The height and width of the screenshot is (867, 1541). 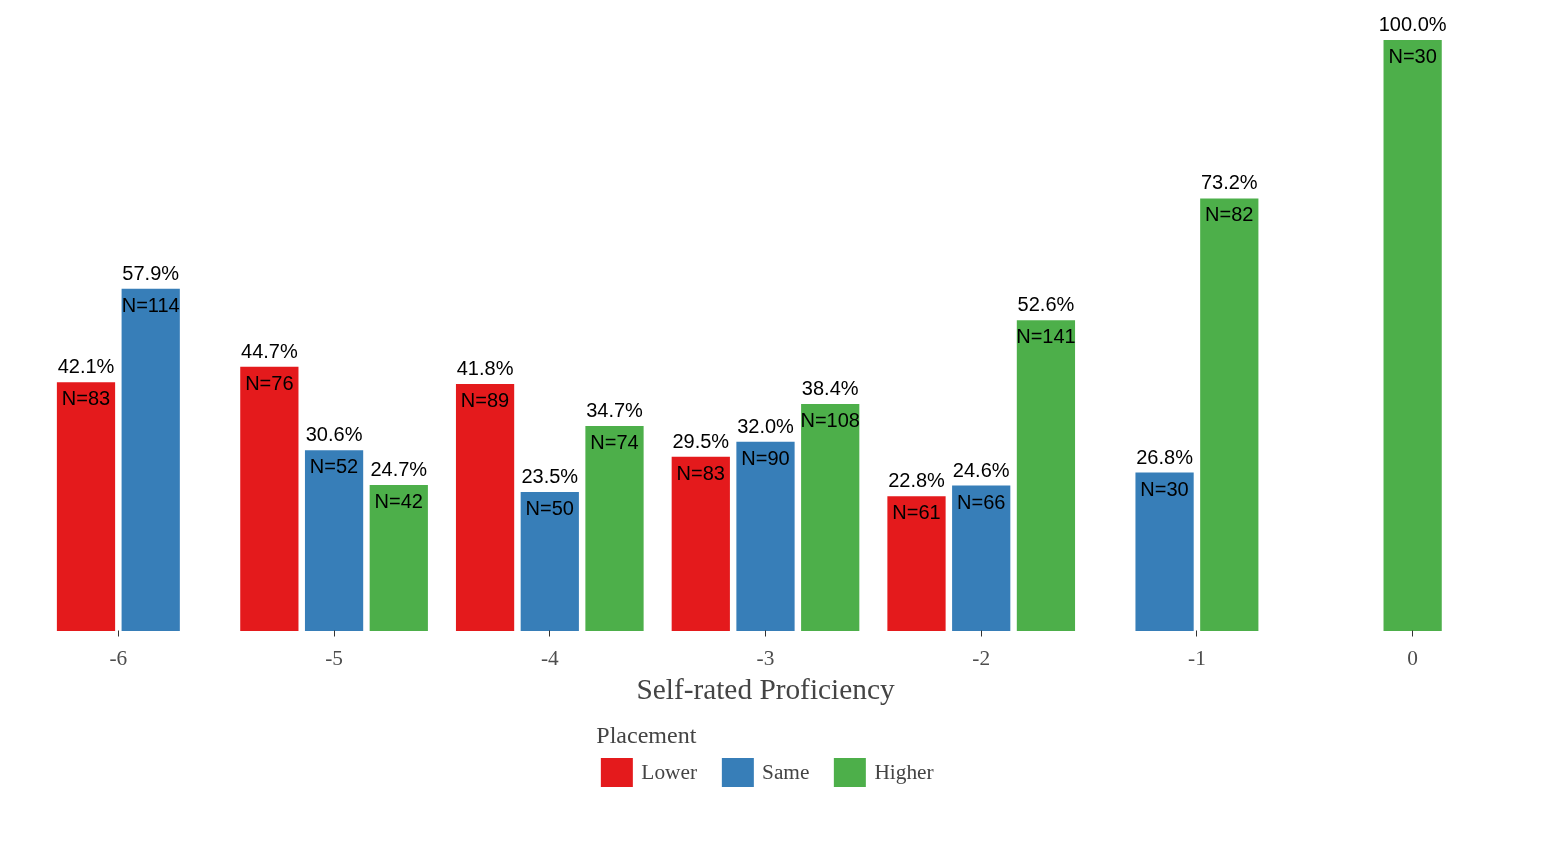 I want to click on data-label: 26.8% N=30, so click(x=1165, y=472).